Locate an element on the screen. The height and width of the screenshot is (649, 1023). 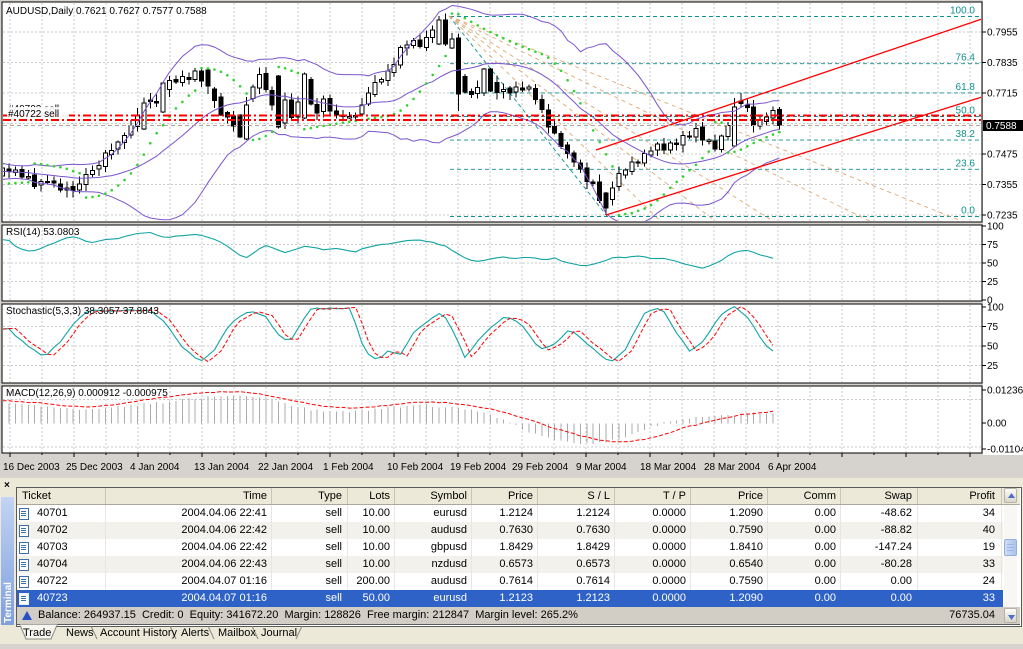
svg-text: 0 is located at coordinates (990, 301).